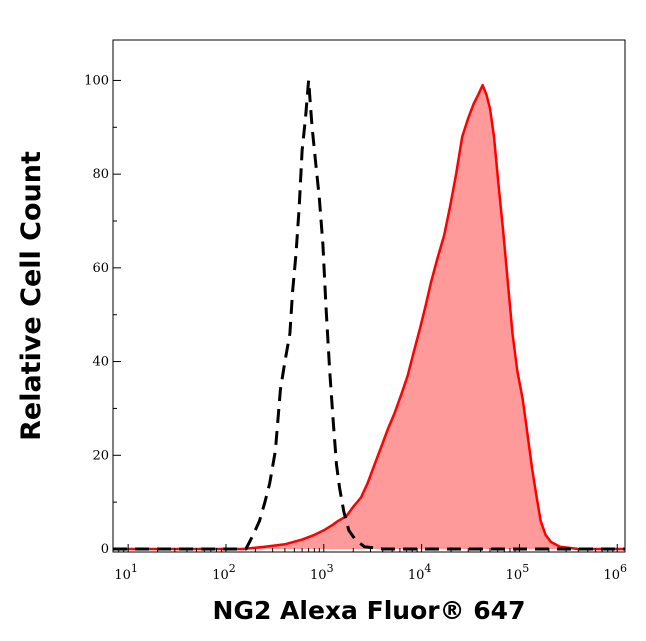 This screenshot has width=646, height=641. What do you see at coordinates (126, 572) in the screenshot?
I see `x-tick-label: 10¹` at bounding box center [126, 572].